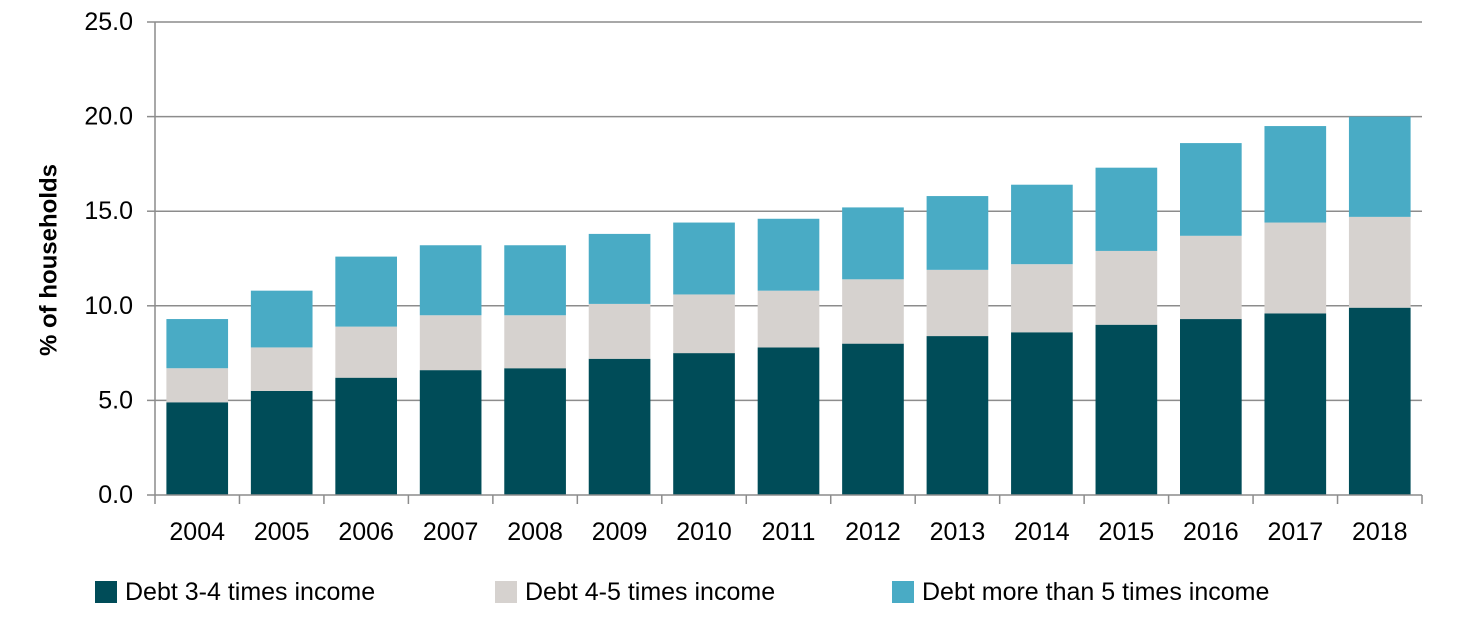 The image size is (1480, 617). Describe the element at coordinates (1042, 298) in the screenshot. I see `bar-segment-2-2014` at that location.